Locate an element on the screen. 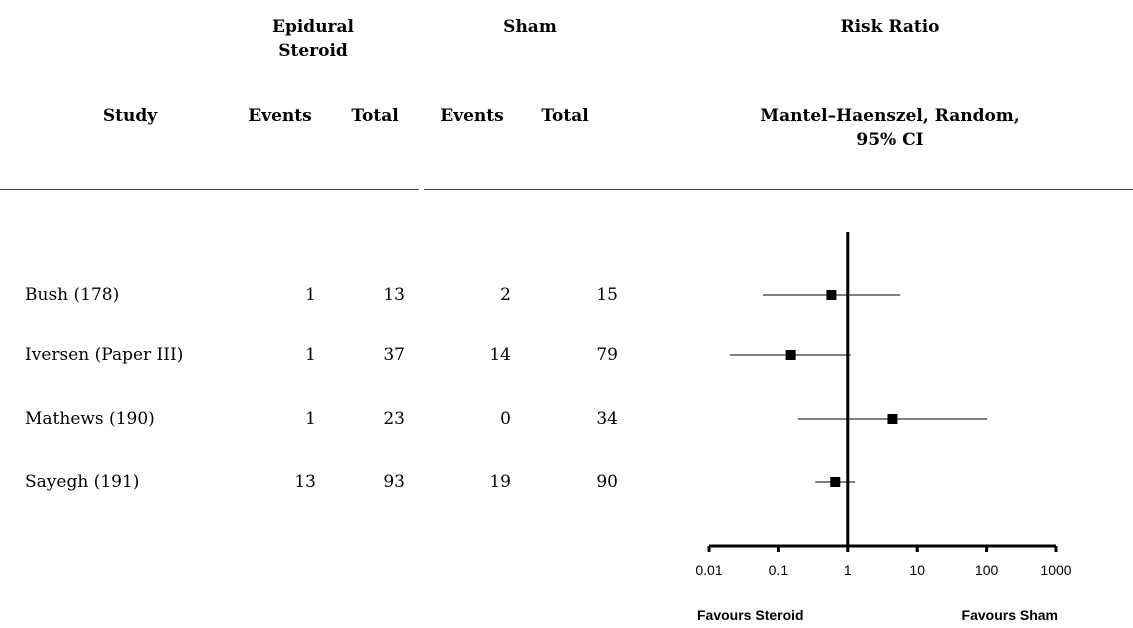 Image resolution: width=1133 pixels, height=628 pixels. header-sham: Sham is located at coordinates (530, 27).